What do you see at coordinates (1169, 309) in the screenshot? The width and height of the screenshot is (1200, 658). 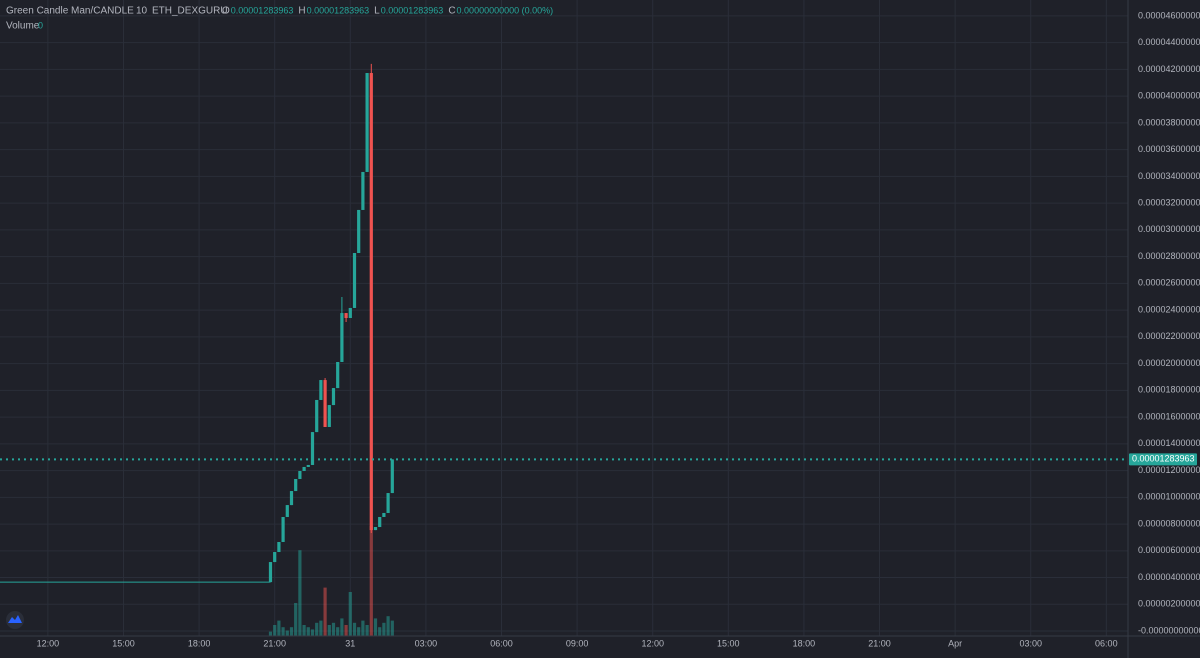 I see `y-tick-label: 0.00002400000` at bounding box center [1169, 309].